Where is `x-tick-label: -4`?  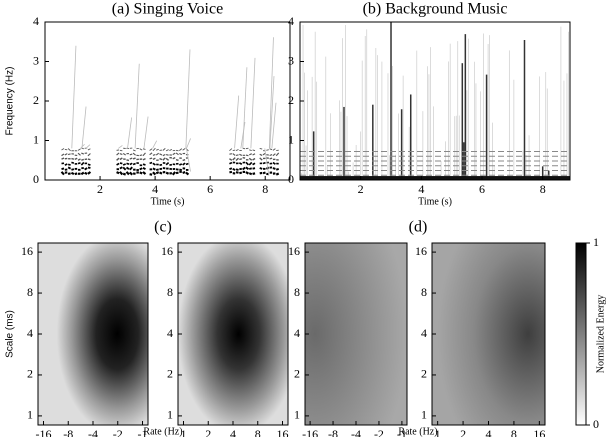
x-tick-label: -4 is located at coordinates (93, 432).